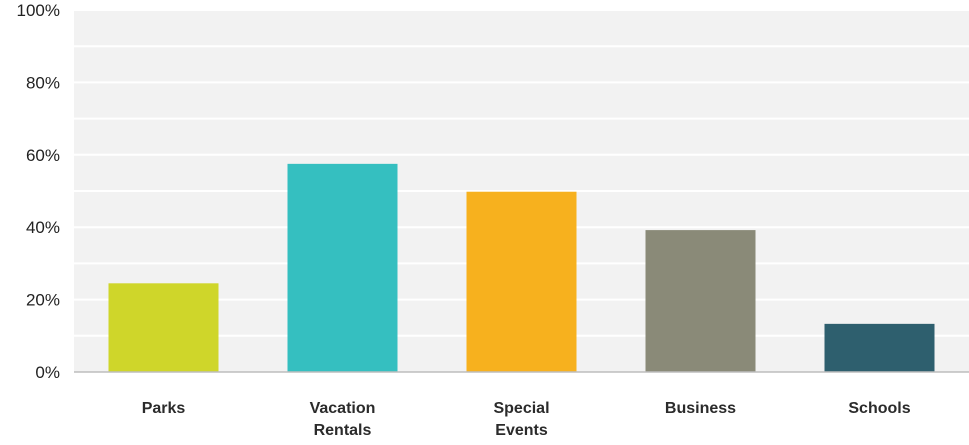 This screenshot has height=445, width=969. Describe the element at coordinates (43, 82) in the screenshot. I see `y-tick-label: 80%` at that location.